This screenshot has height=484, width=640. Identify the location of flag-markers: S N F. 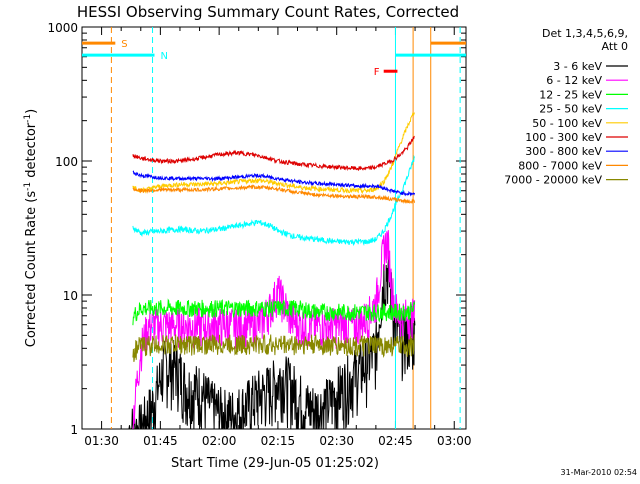
(274, 58).